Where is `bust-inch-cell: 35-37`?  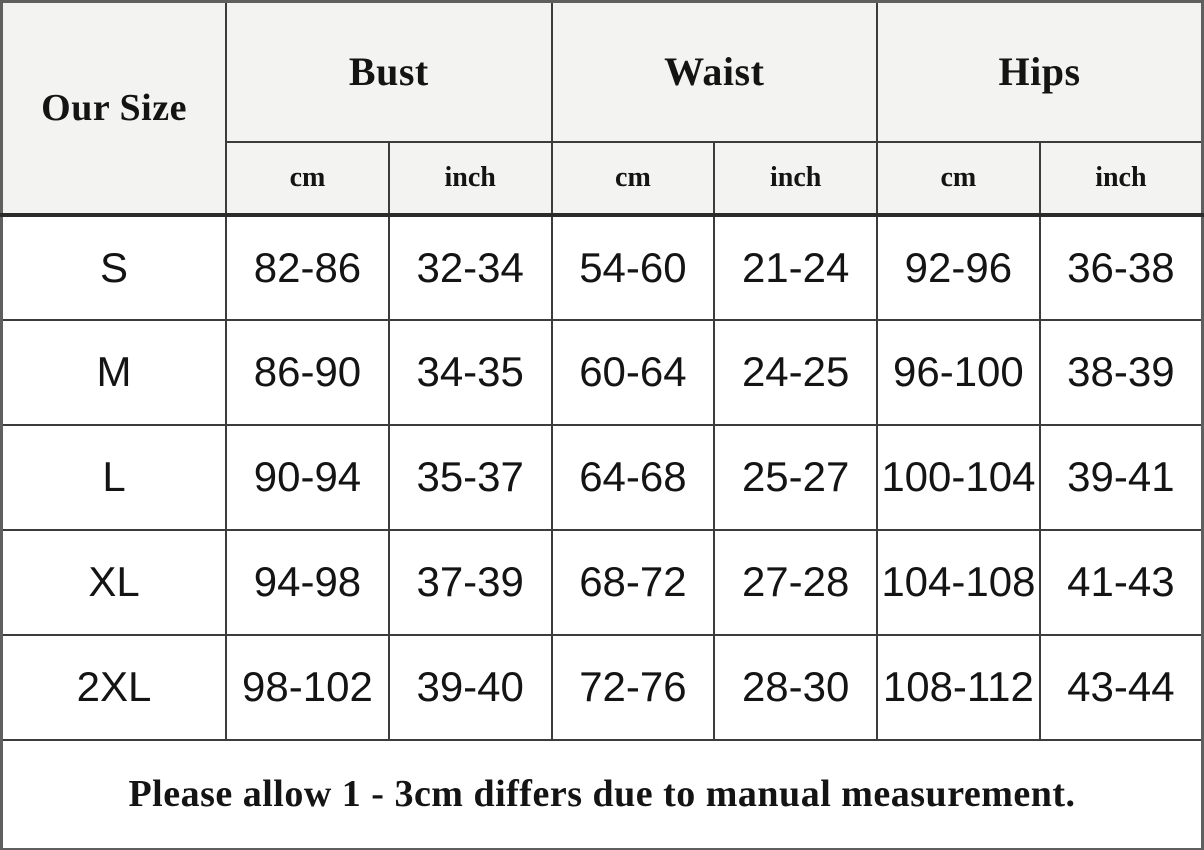 bust-inch-cell: 35-37 is located at coordinates (470, 477).